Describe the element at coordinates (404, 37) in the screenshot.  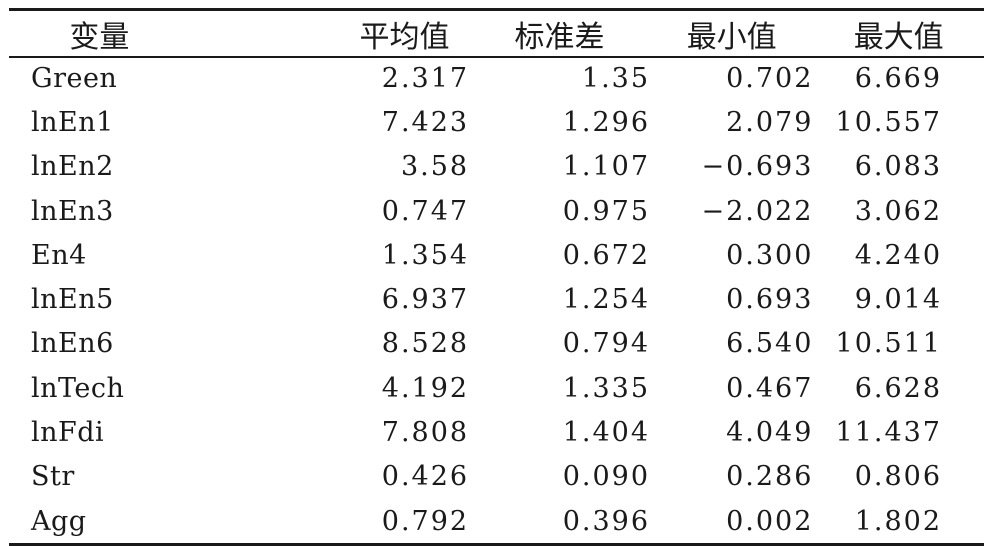
I see `header-mean: 平均值` at that location.